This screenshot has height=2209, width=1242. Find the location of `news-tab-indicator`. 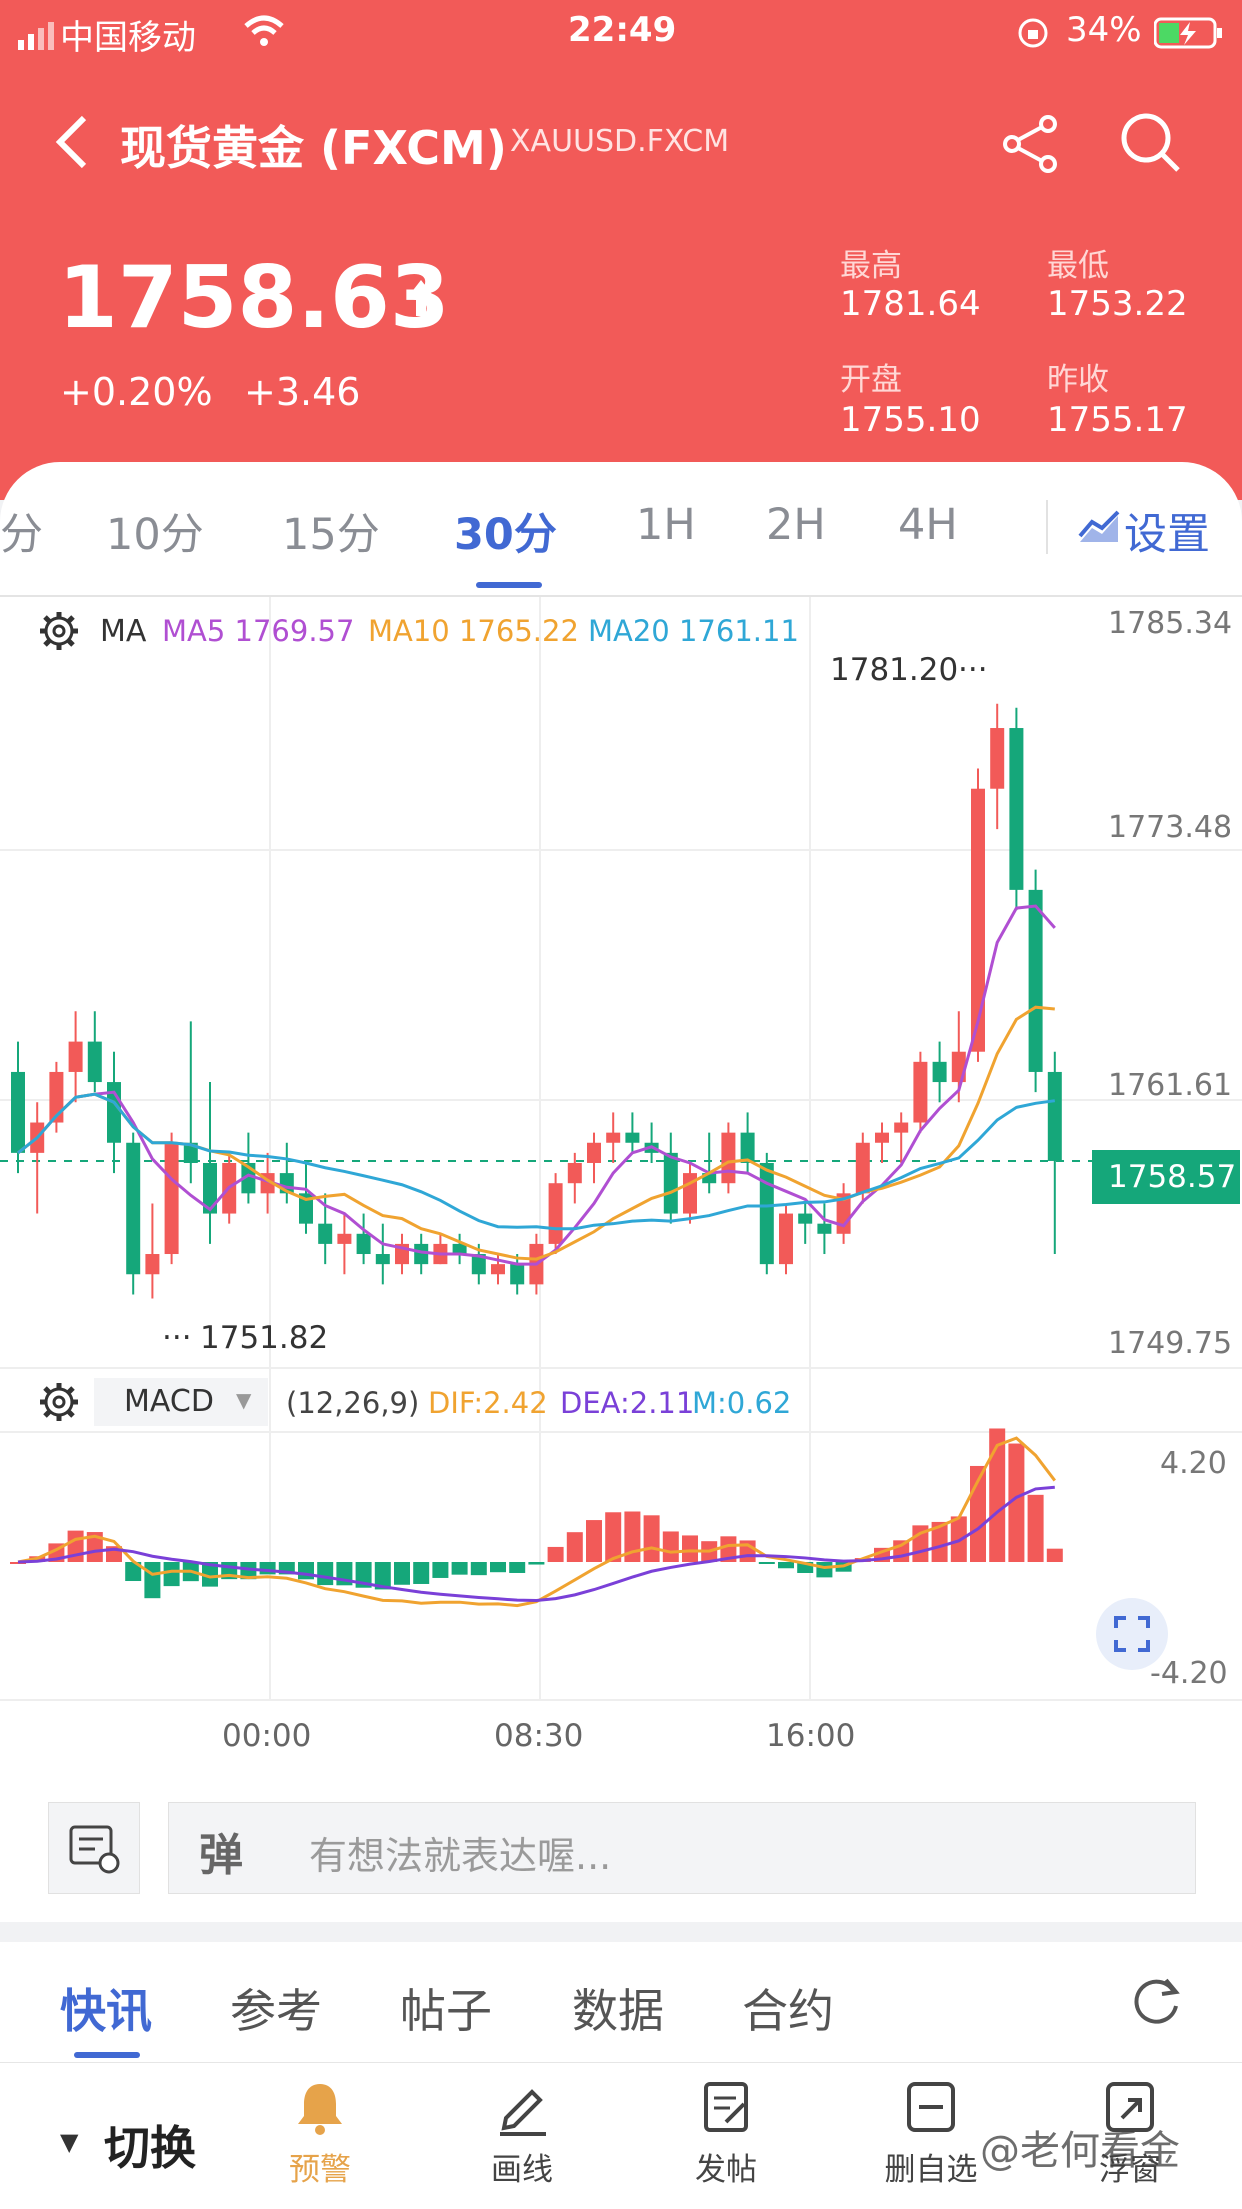

news-tab-indicator is located at coordinates (107, 2055).